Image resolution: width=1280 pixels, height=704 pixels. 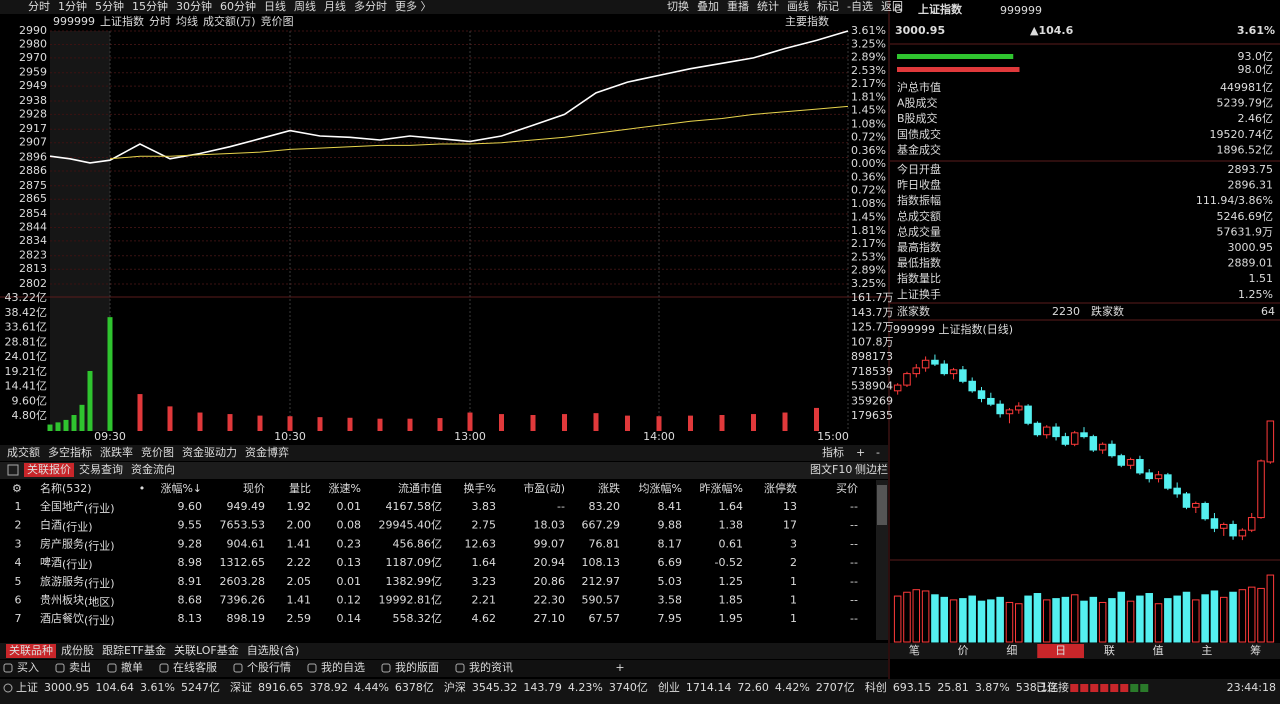 I want to click on indicator-tab: 成交额, so click(x=23, y=452).